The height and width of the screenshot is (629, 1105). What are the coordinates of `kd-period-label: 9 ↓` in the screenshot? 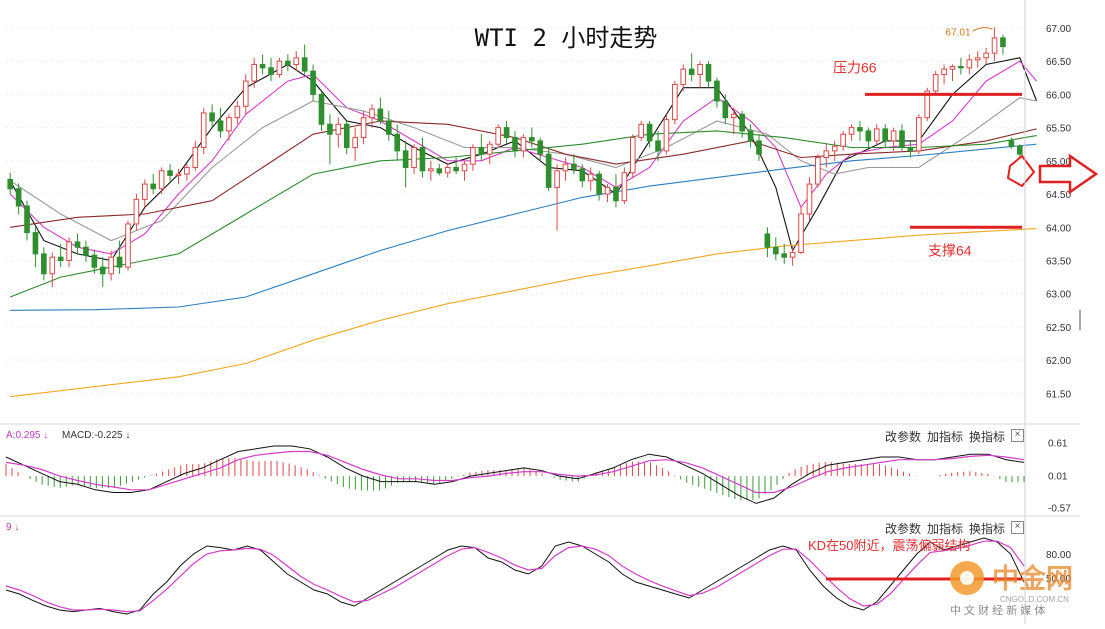 It's located at (12, 527).